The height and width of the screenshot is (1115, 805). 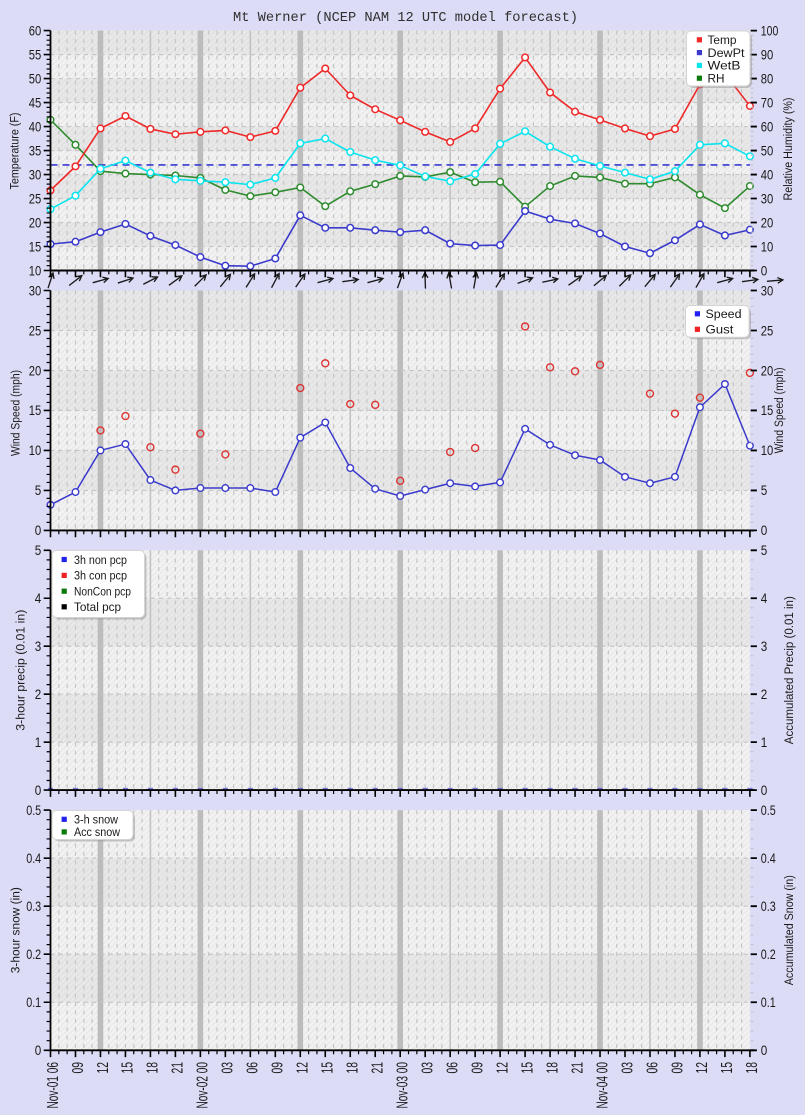 What do you see at coordinates (789, 930) in the screenshot?
I see `svg-text: Accumulated Snow (in)` at bounding box center [789, 930].